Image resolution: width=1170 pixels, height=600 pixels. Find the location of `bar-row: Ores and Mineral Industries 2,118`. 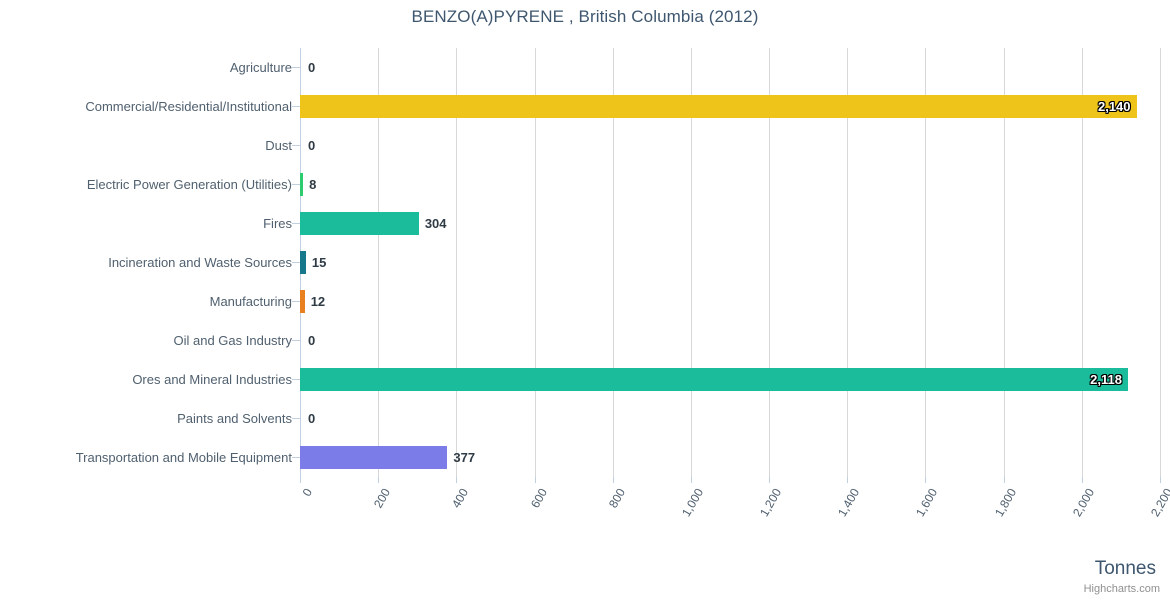

bar-row: Ores and Mineral Industries 2,118 is located at coordinates (585, 379).